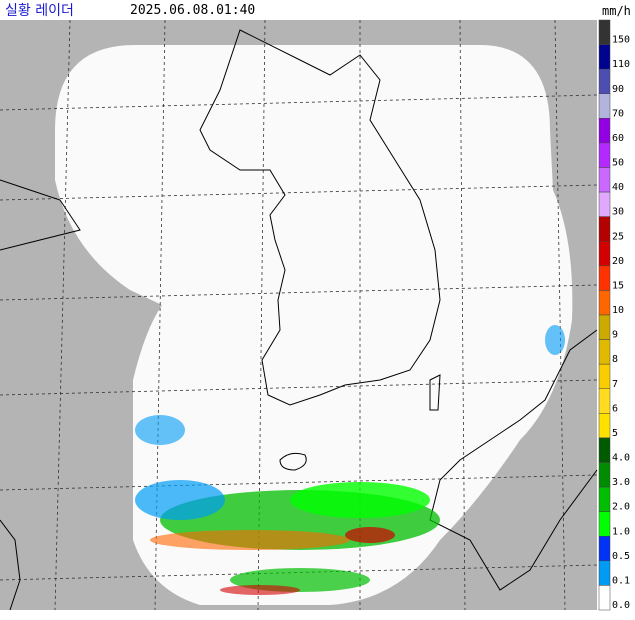 The height and width of the screenshot is (620, 635). What do you see at coordinates (618, 89) in the screenshot?
I see `legend-label: 90` at bounding box center [618, 89].